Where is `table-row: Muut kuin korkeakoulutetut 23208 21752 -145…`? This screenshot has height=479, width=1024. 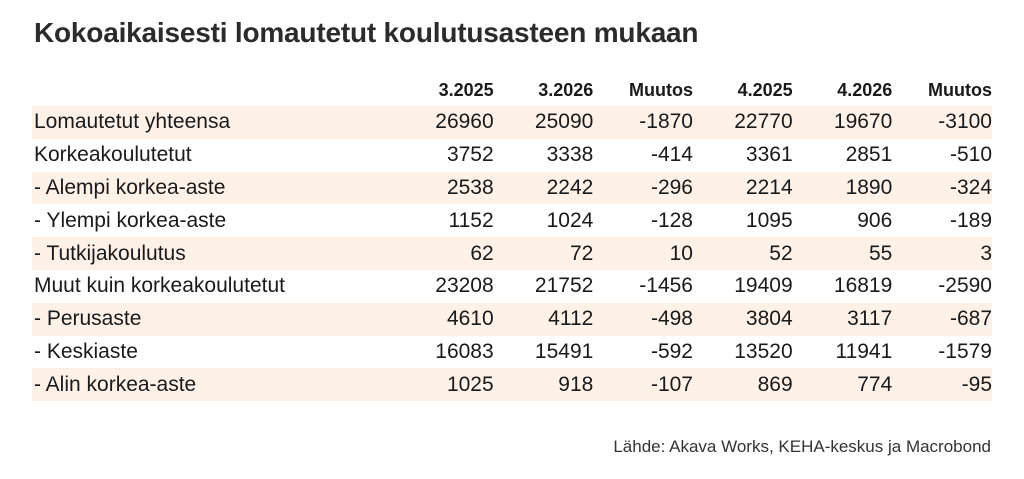 table-row: Muut kuin korkeakoulutetut 23208 21752 -145… is located at coordinates (512, 286).